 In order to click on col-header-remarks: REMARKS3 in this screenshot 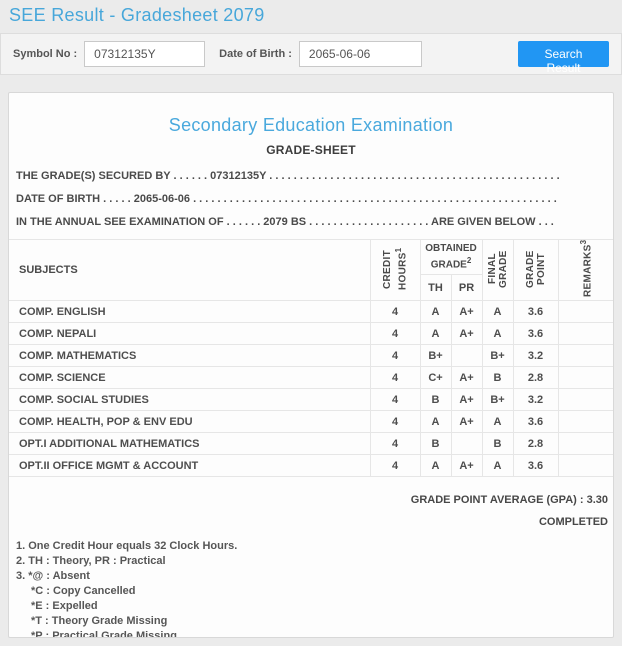, I will do `click(585, 270)`.